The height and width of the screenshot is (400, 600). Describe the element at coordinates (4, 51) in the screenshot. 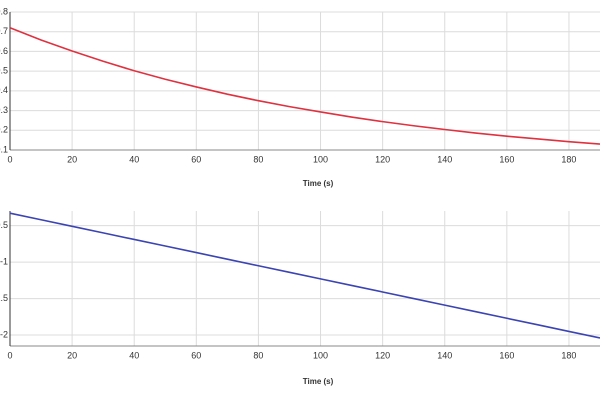

I see `y-tick-label: 0.6` at that location.